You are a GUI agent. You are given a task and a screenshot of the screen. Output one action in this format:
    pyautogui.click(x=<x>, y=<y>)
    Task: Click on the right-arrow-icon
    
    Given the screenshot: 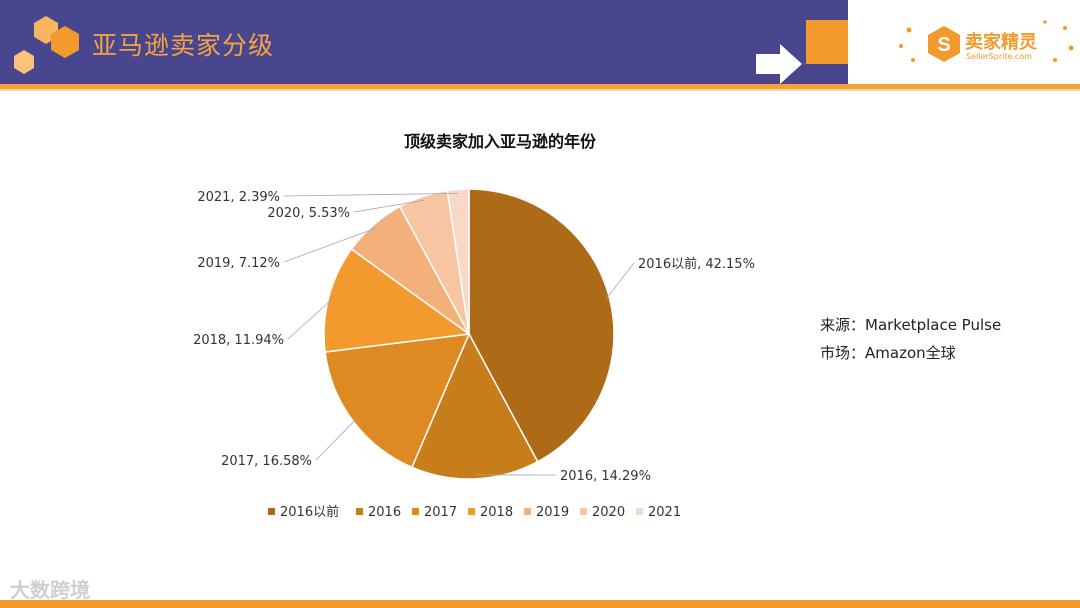 What is the action you would take?
    pyautogui.click(x=779, y=64)
    